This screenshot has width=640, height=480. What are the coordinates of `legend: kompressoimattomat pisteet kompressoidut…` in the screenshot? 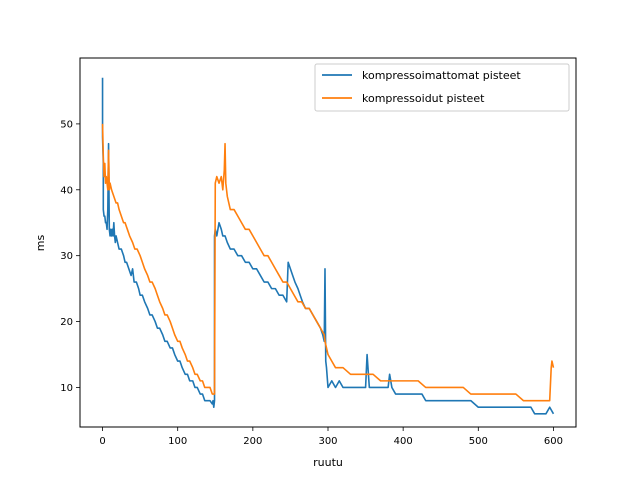 It's located at (442, 87).